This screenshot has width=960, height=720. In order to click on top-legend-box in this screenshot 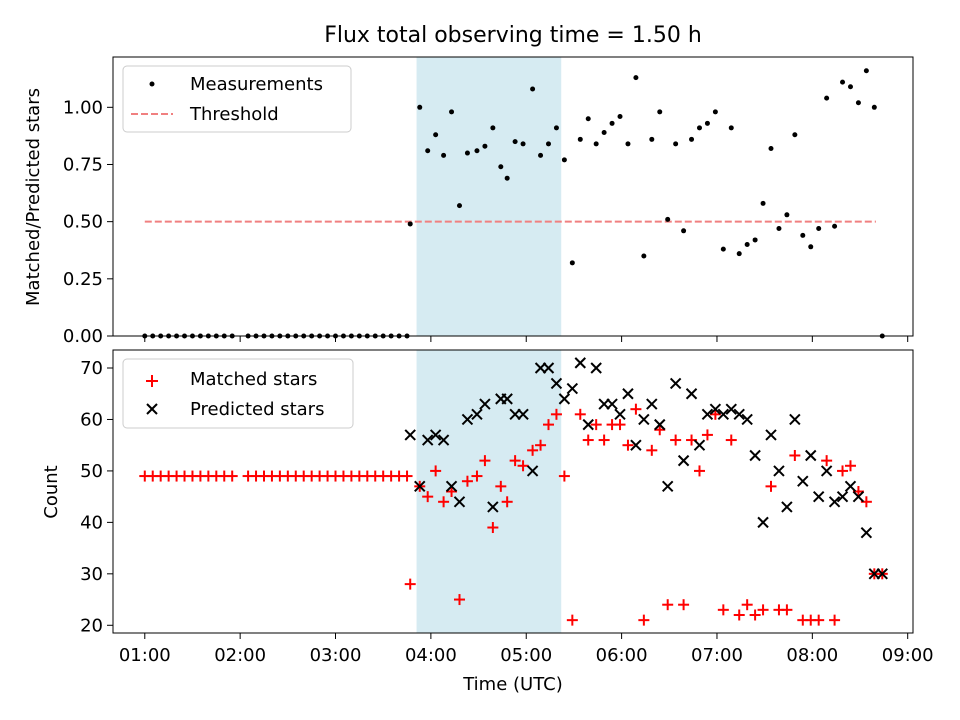, I will do `click(237, 99)`.